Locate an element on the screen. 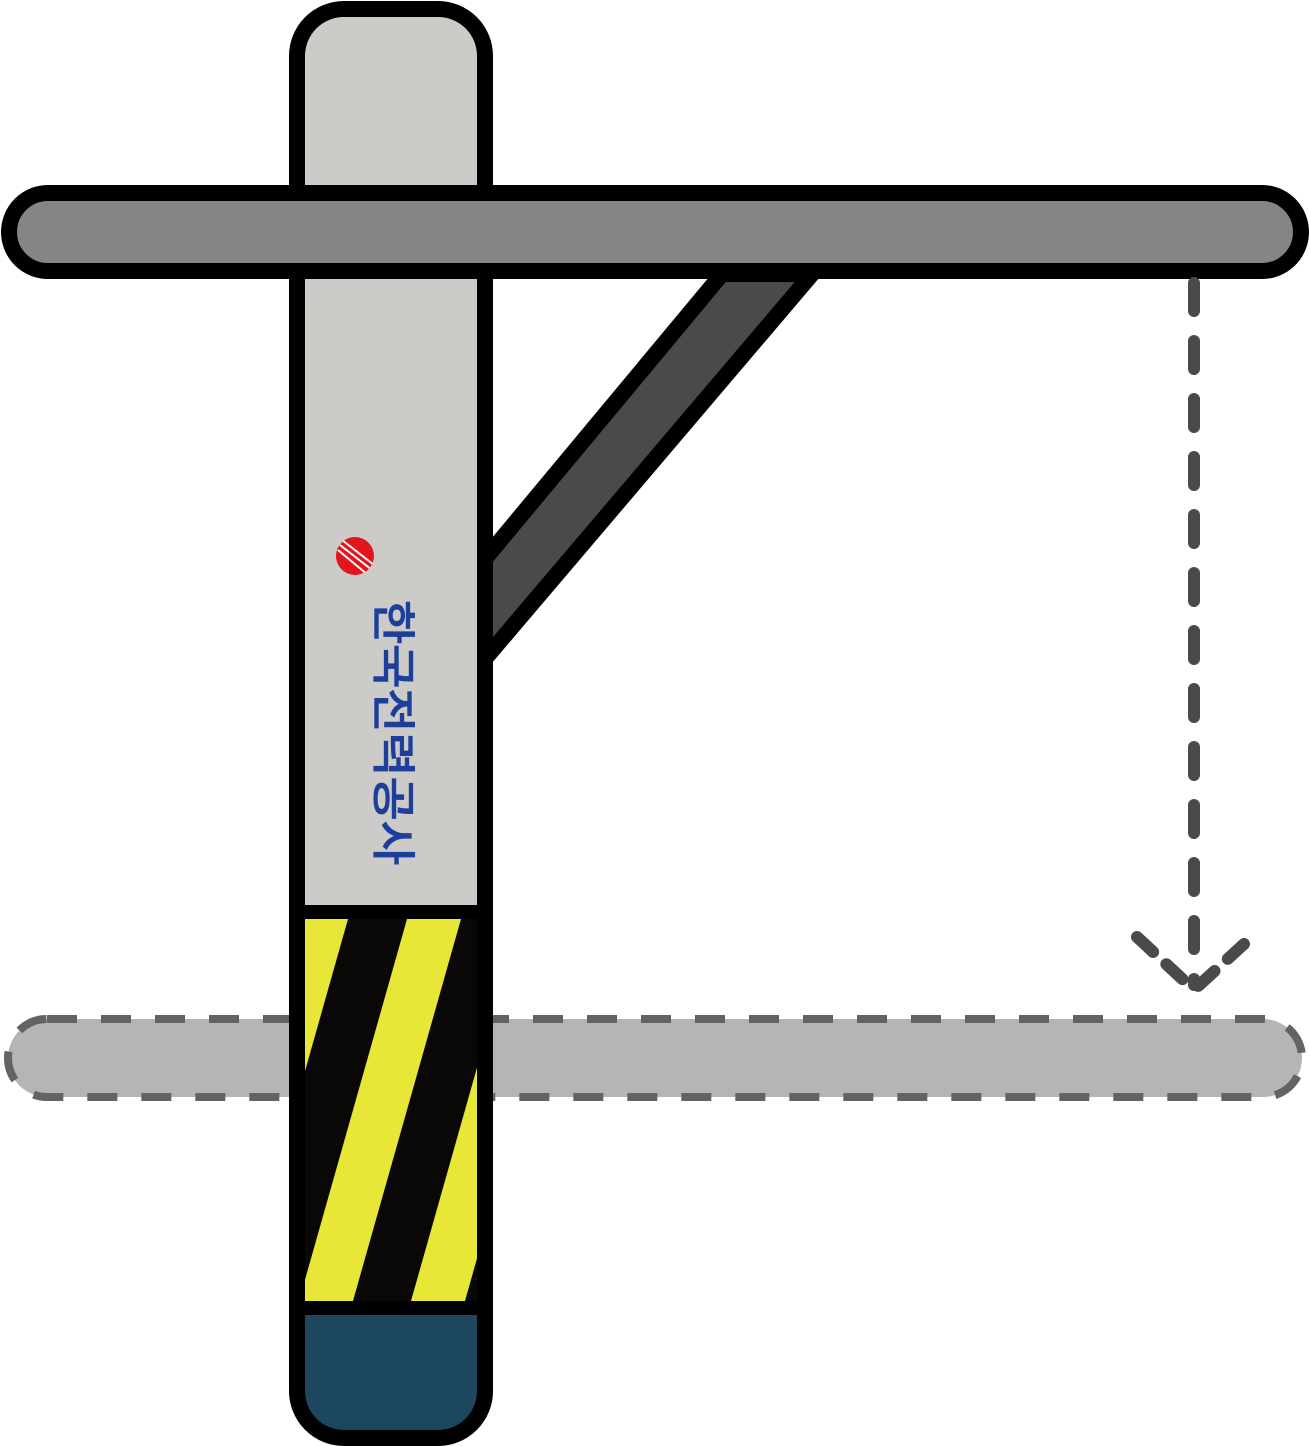 The height and width of the screenshot is (1446, 1310). crossarm is located at coordinates (655, 232).